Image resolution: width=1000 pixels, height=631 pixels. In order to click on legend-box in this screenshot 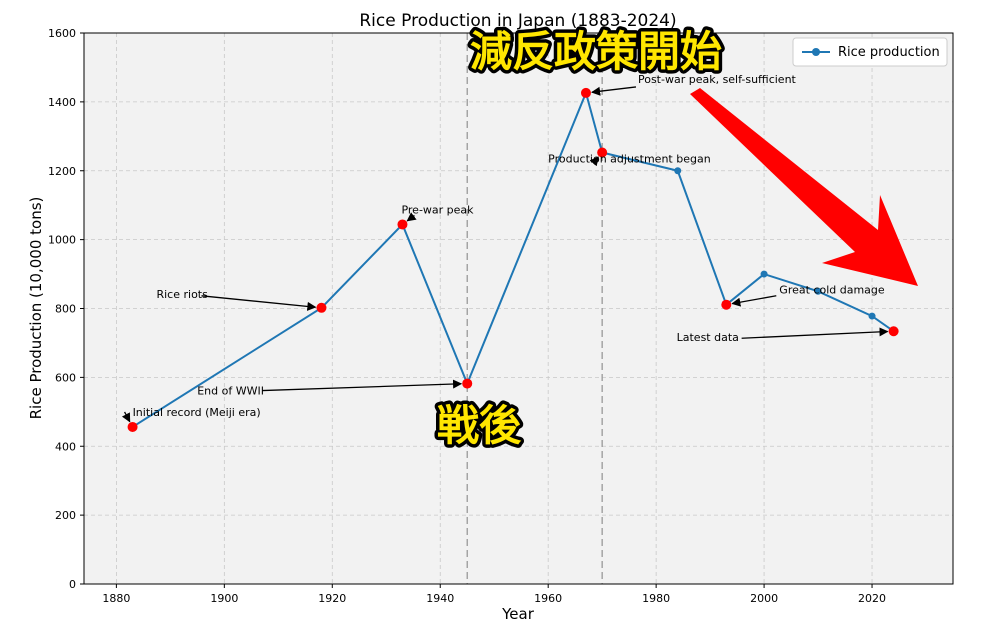, I will do `click(870, 52)`.